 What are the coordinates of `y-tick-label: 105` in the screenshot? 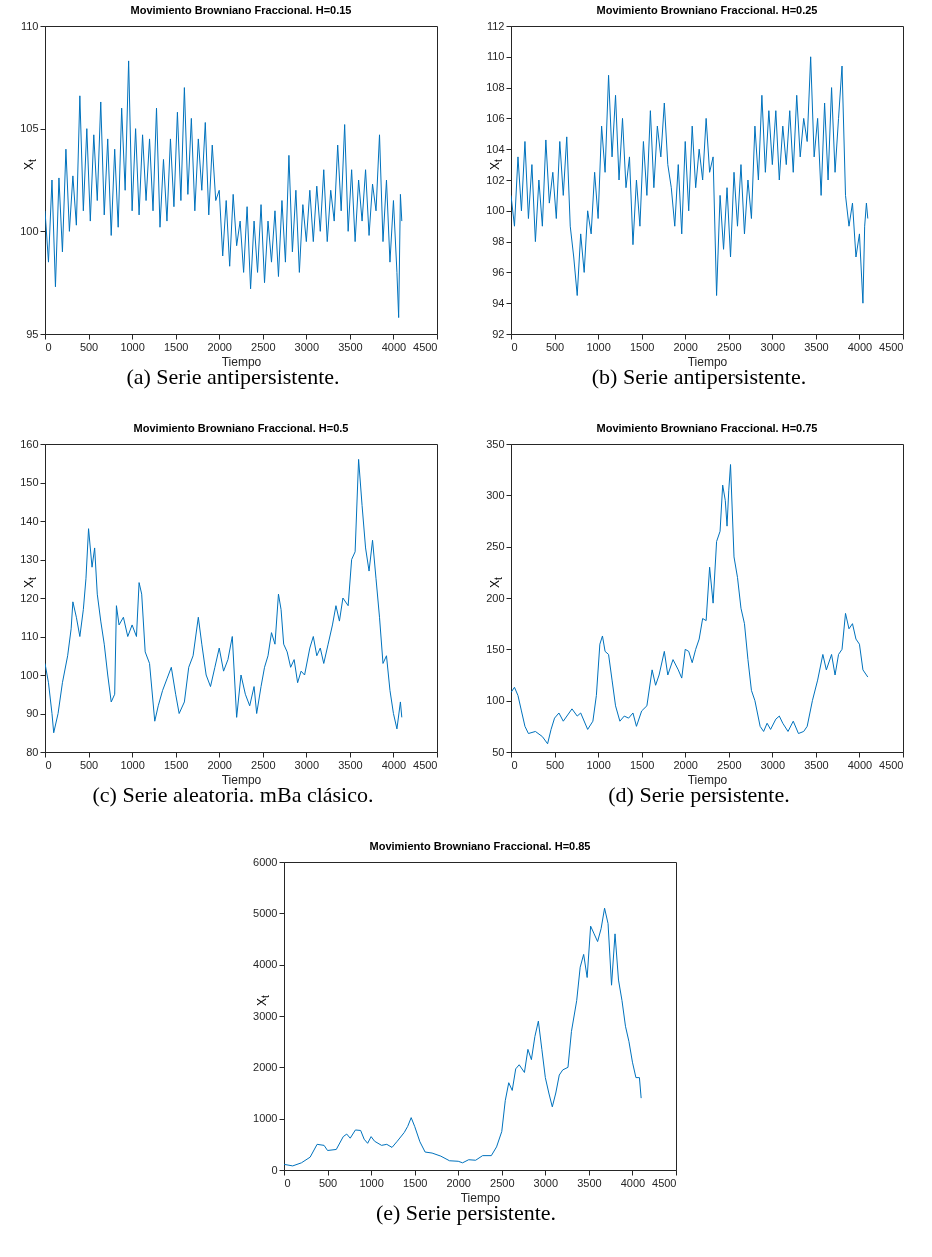 It's located at (29, 128).